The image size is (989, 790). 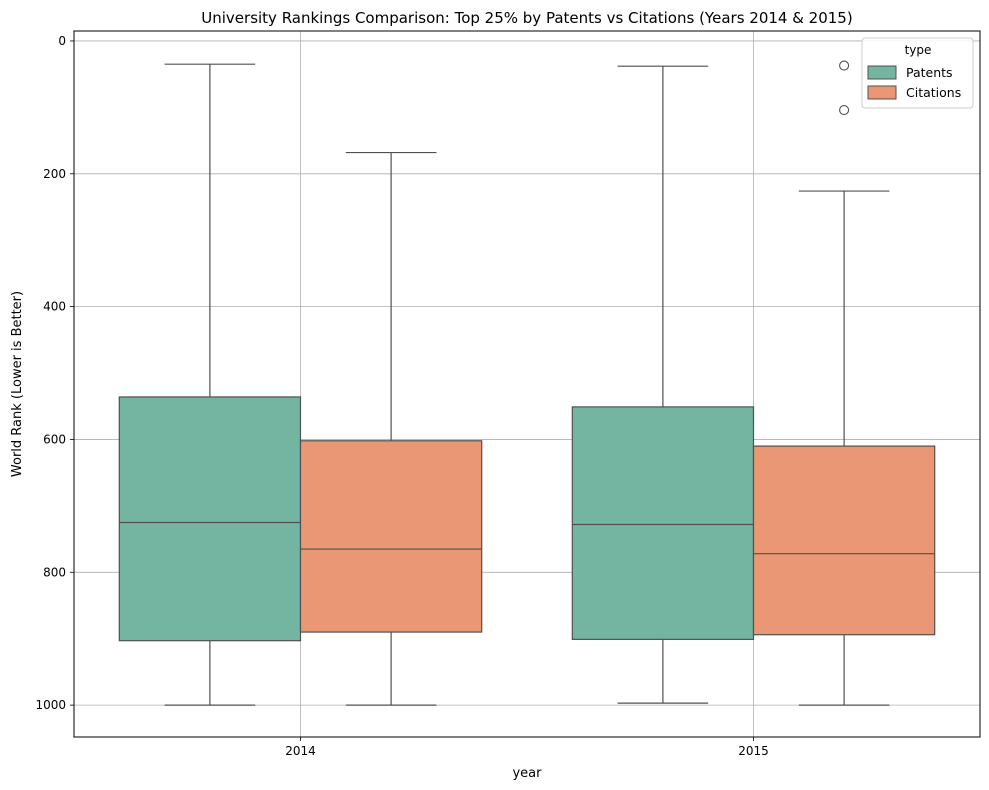 I want to click on y-tick-label: 400, so click(x=54, y=307).